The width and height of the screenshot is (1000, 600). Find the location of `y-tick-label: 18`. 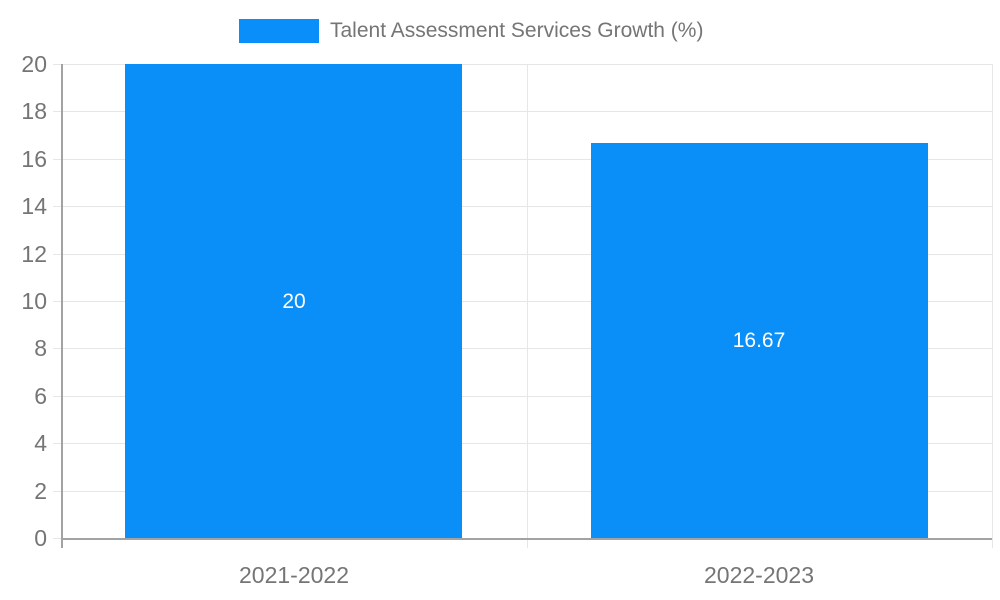

y-tick-label: 18 is located at coordinates (34, 111).